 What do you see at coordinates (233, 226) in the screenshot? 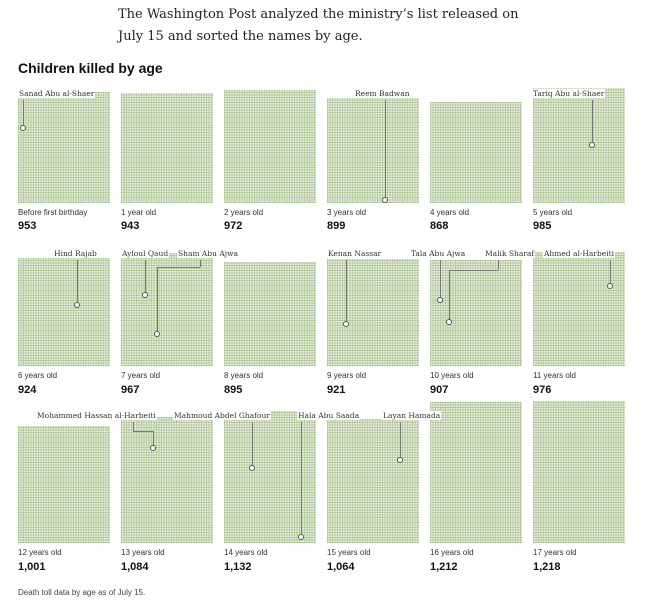
I see `death-count: 972` at bounding box center [233, 226].